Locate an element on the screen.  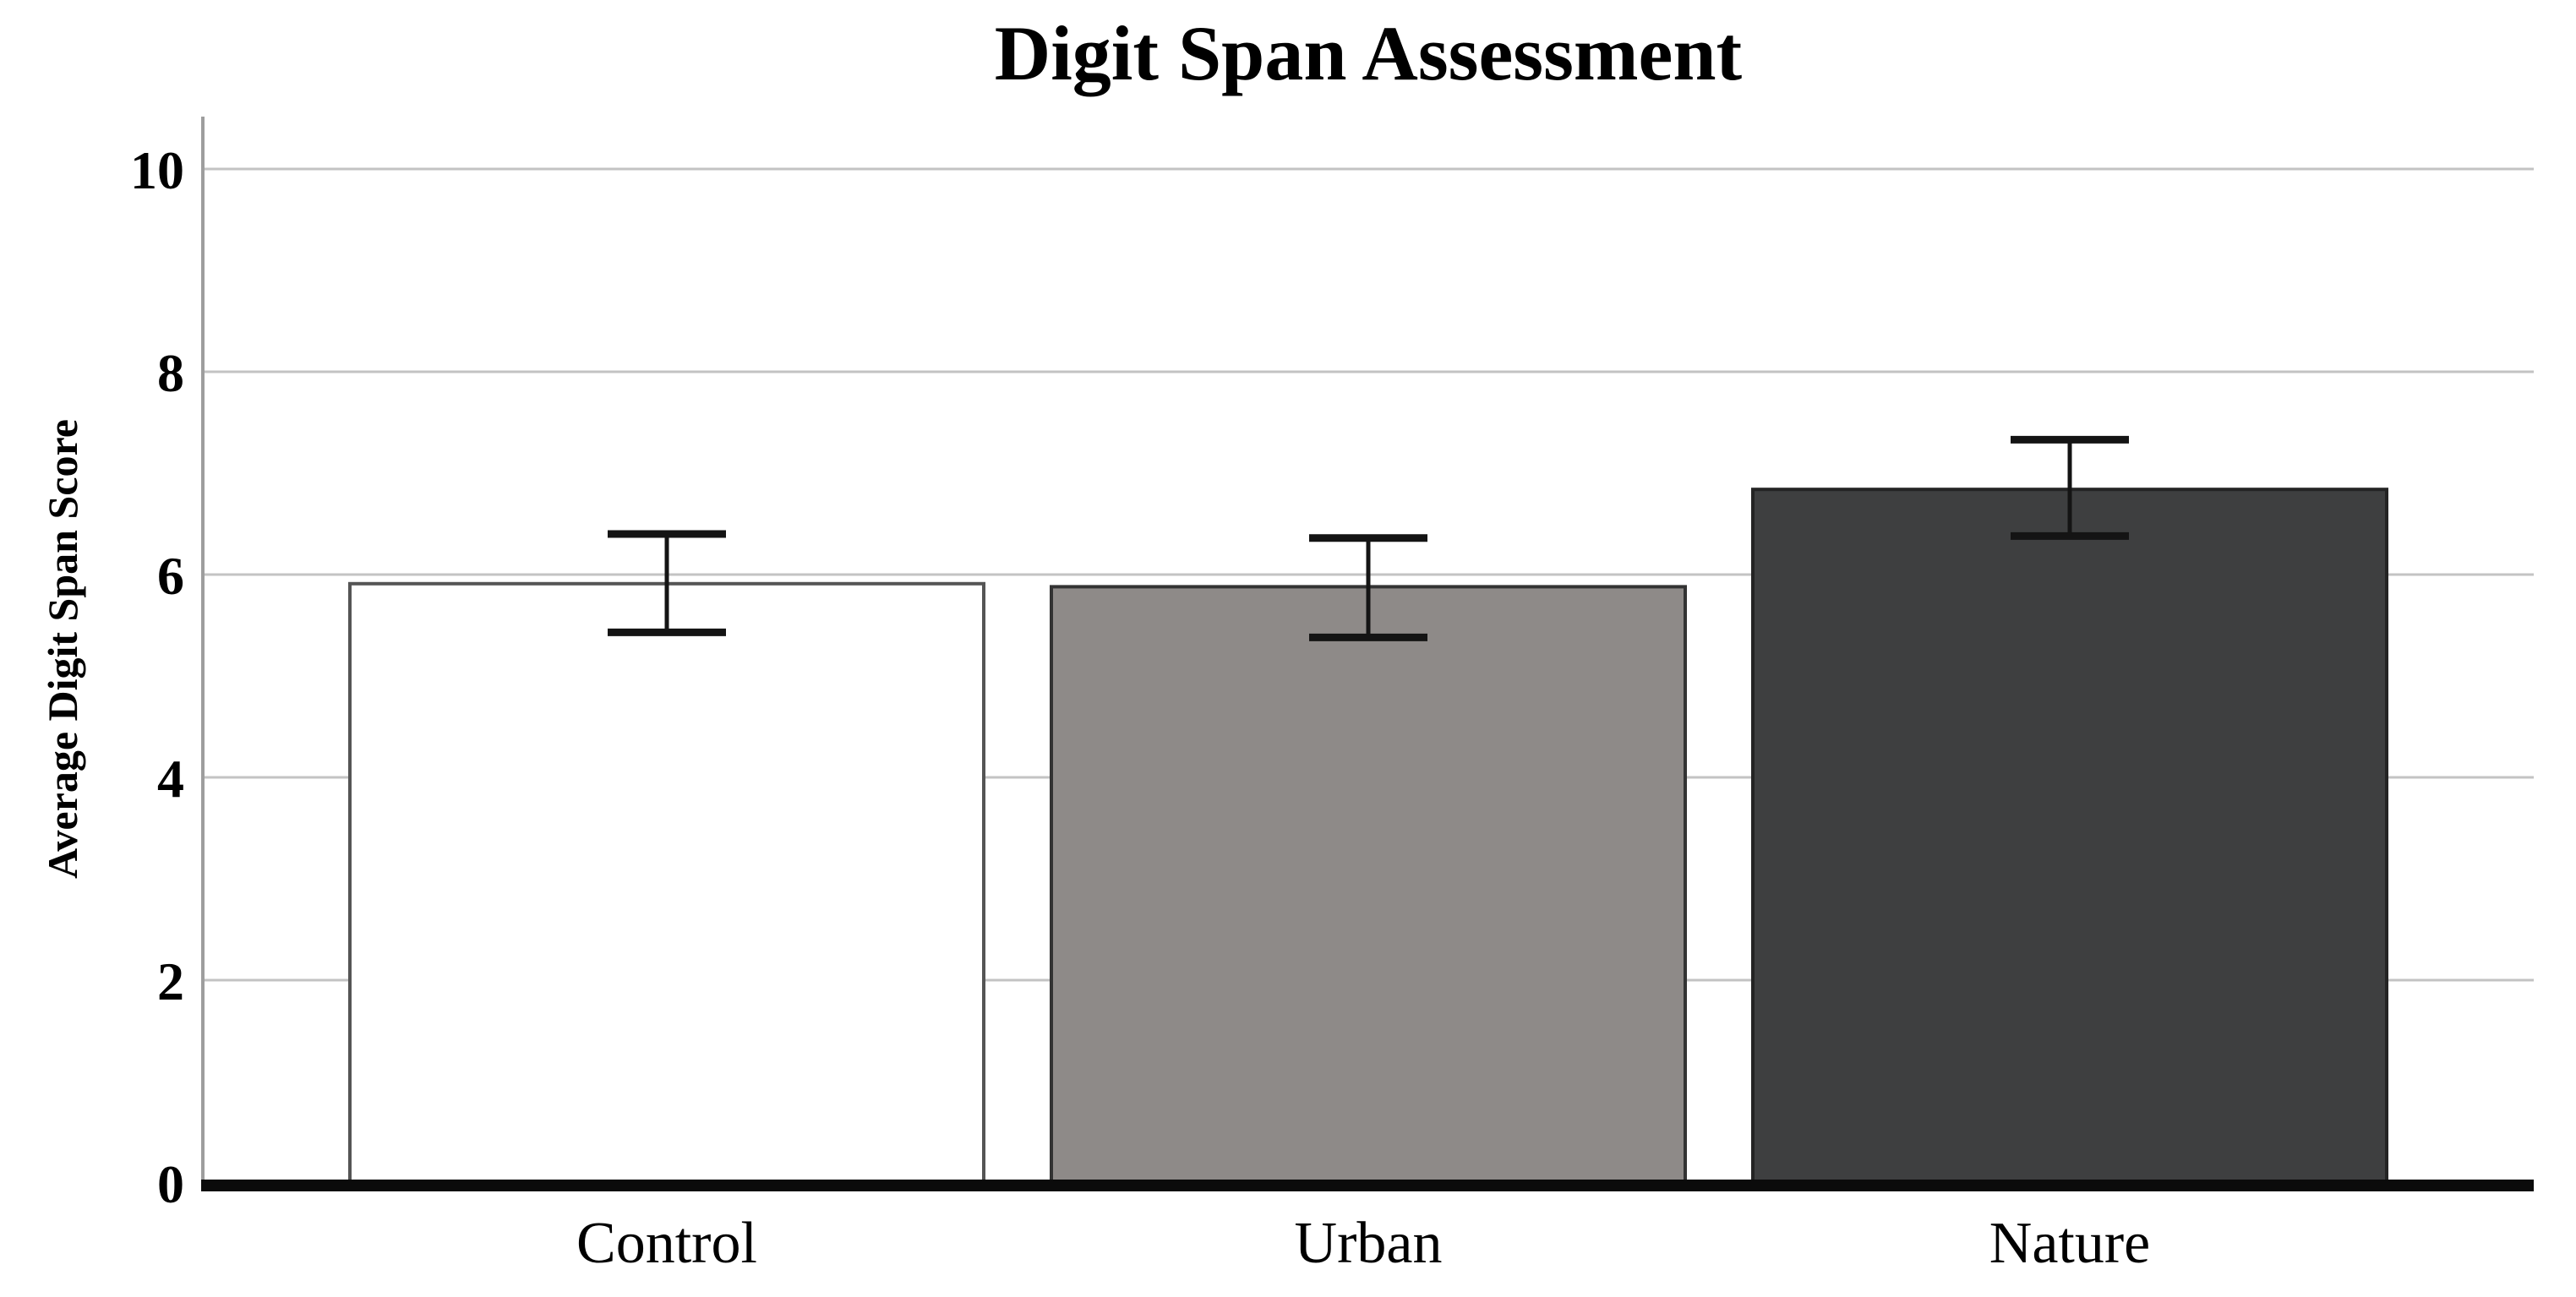
y-tick-label-4: 4 is located at coordinates (170, 779).